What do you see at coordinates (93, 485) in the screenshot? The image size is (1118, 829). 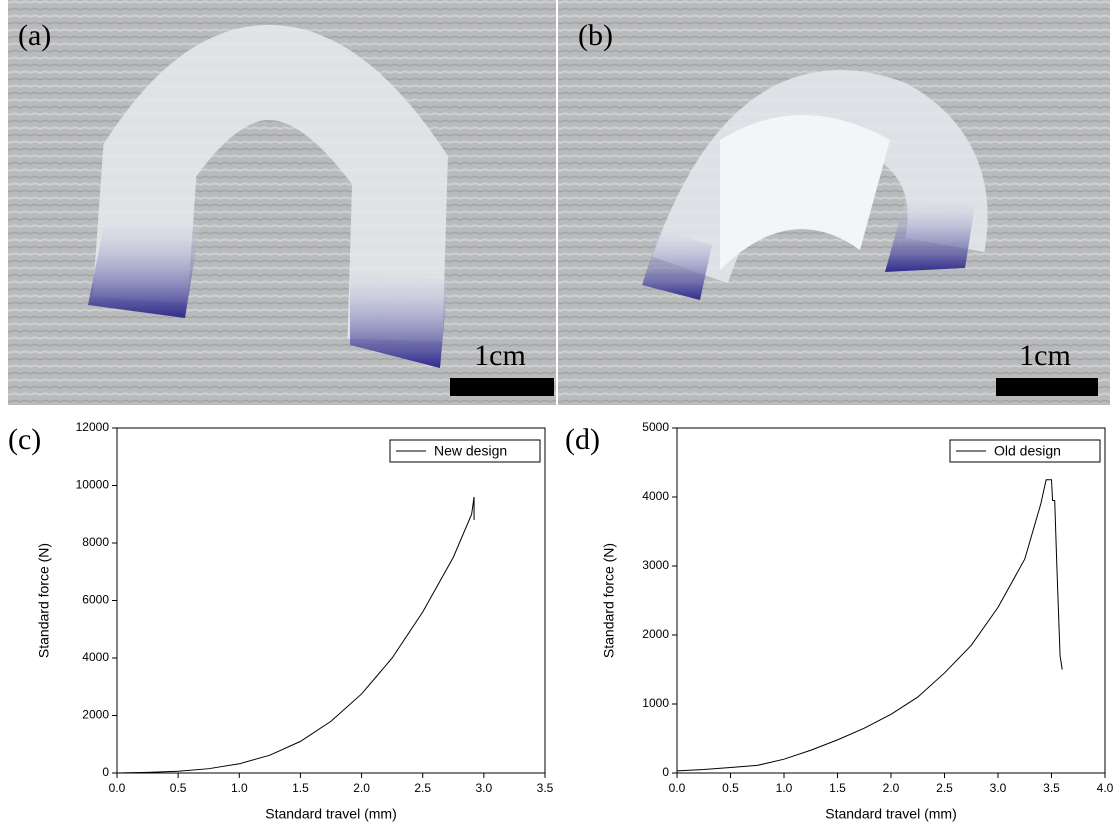 I see `y-tick-label: 10000` at bounding box center [93, 485].